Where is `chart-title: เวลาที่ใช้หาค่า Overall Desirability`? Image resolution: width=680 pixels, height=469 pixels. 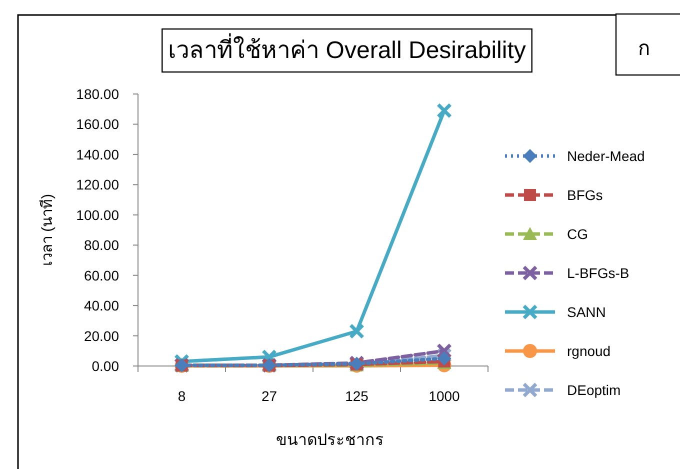
chart-title: เวลาที่ใช้หาค่า Overall Desirability is located at coordinates (347, 48).